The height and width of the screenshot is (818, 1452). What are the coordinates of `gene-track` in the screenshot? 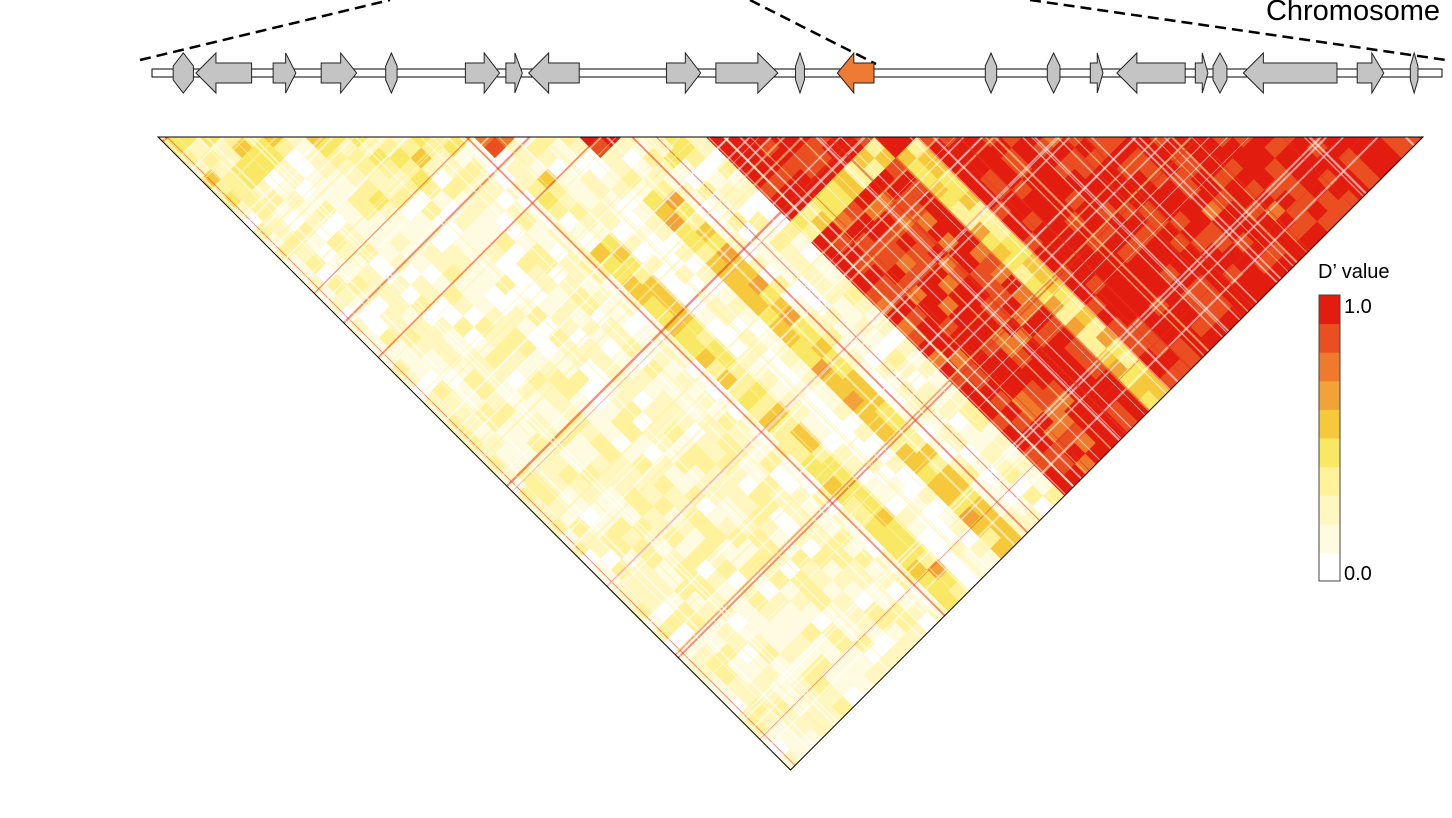 It's located at (797, 73).